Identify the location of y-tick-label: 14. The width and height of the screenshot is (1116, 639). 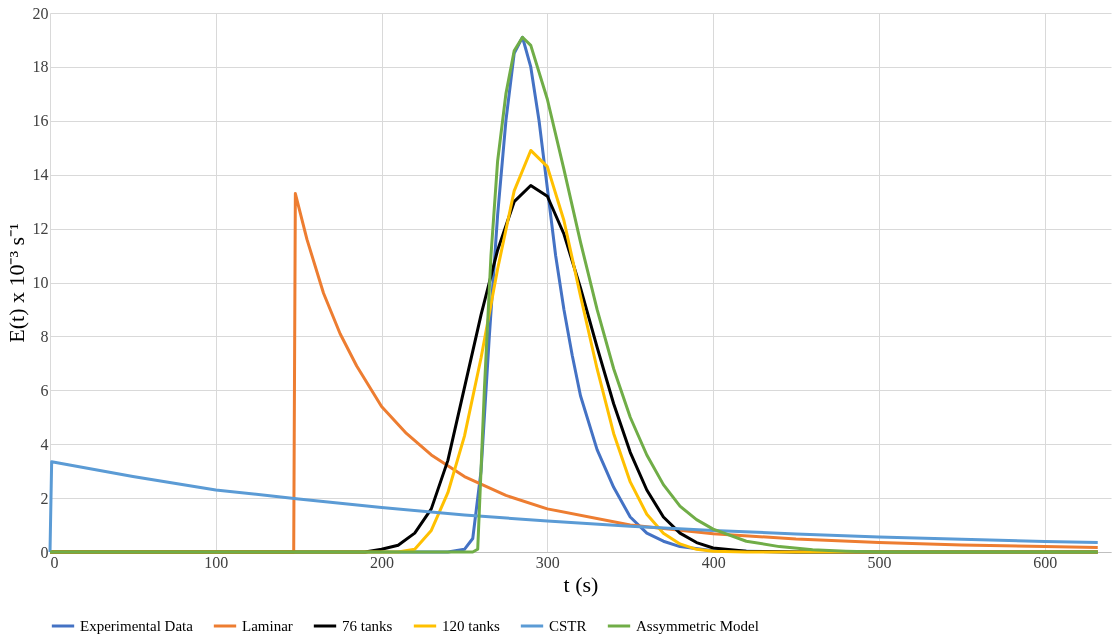
(40, 175).